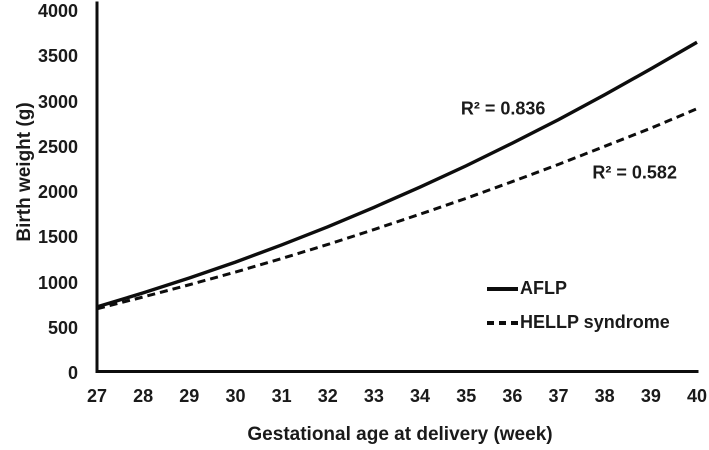 The image size is (709, 450). What do you see at coordinates (634, 172) in the screenshot?
I see `r-squared-annotation-hellp: R² = 0.582` at bounding box center [634, 172].